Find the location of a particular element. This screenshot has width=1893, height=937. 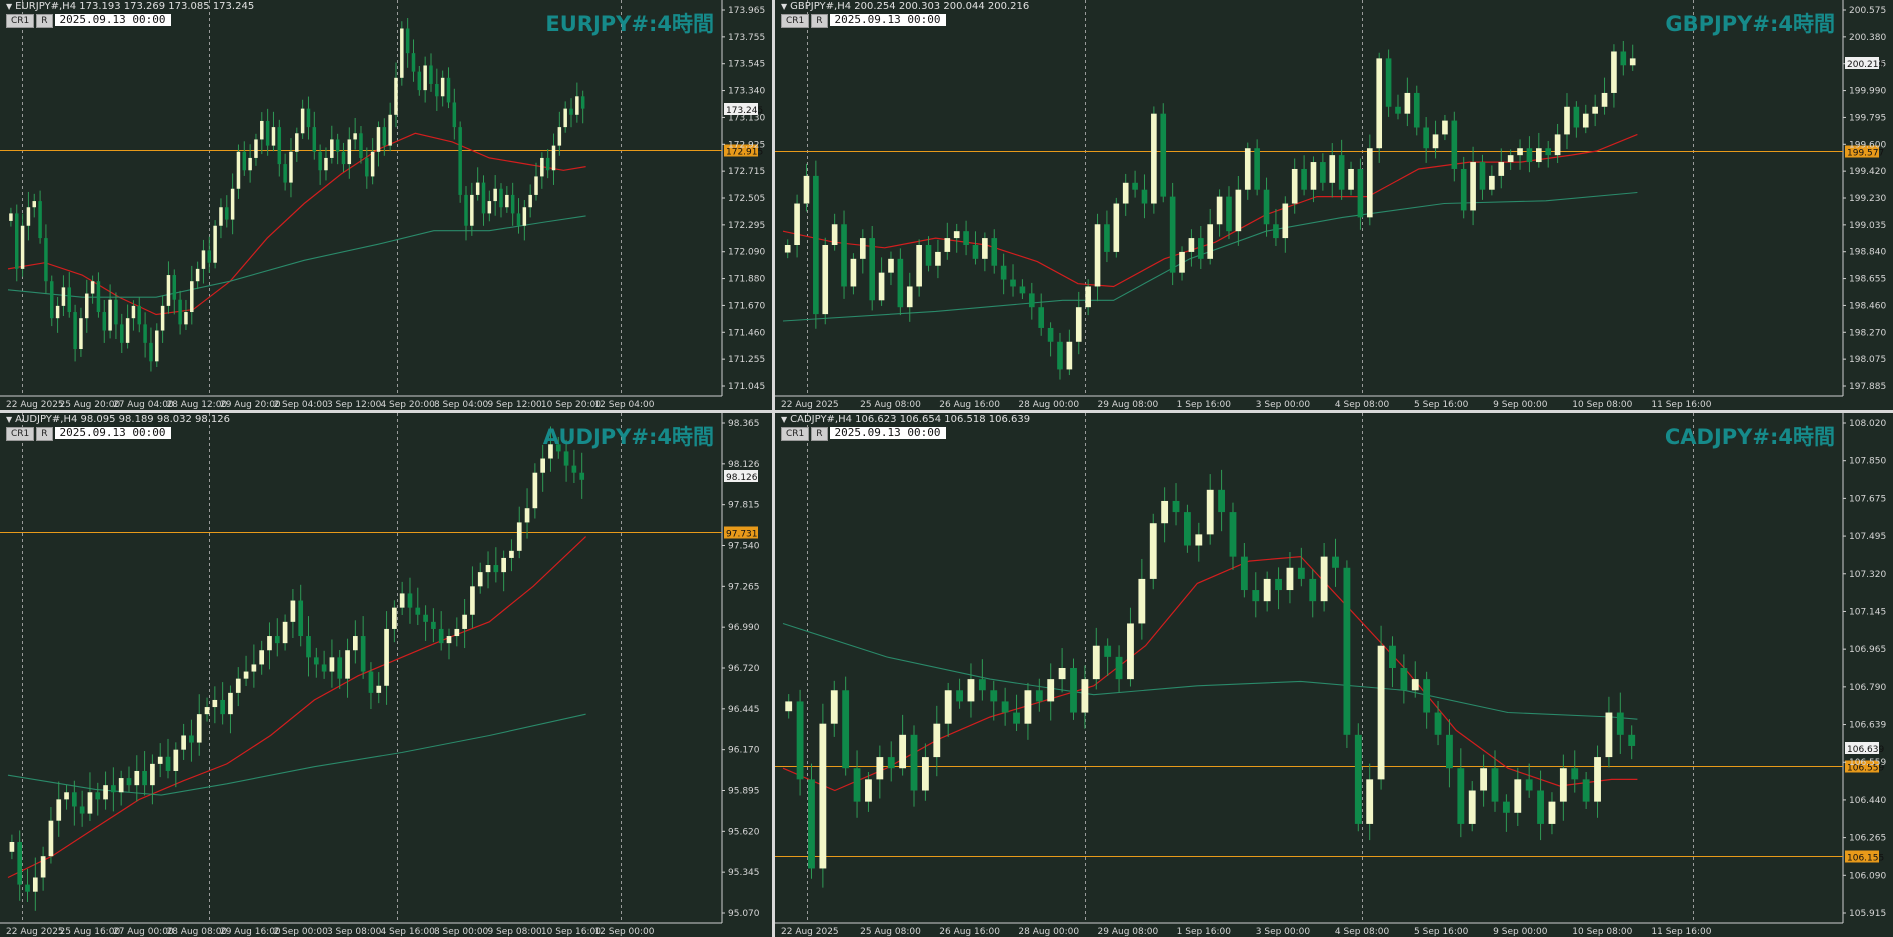

price-tick-label: 106.265 is located at coordinates (1867, 839).